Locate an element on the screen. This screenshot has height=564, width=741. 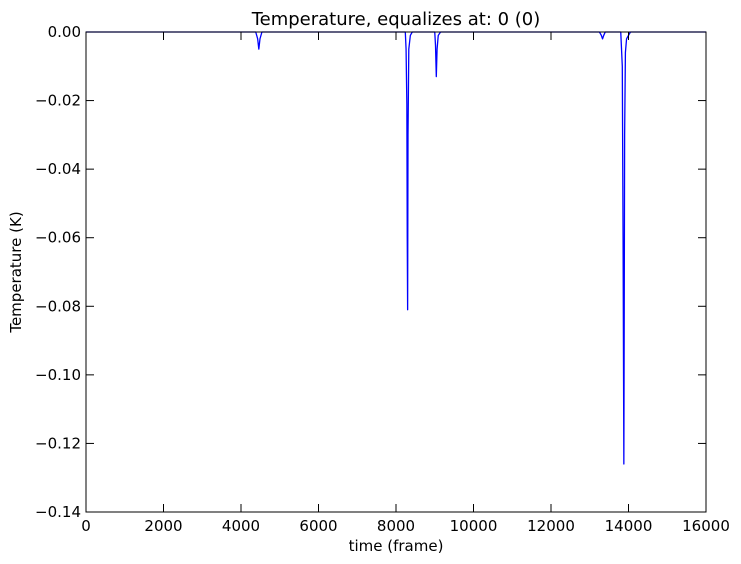
y-tick-label: −0.10 is located at coordinates (58, 375).